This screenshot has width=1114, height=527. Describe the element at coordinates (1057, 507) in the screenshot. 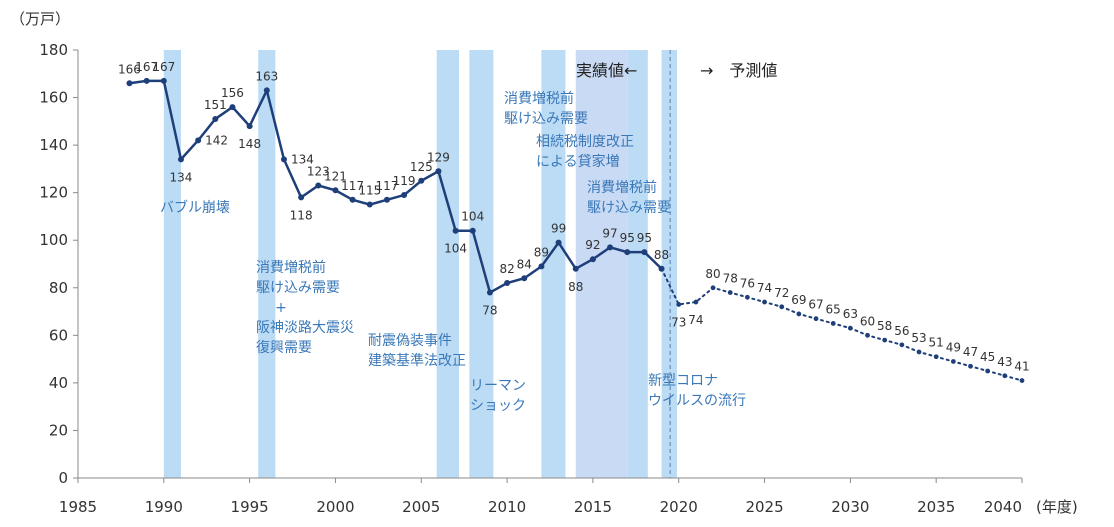

I see `x-axis-unit: (年度)` at that location.